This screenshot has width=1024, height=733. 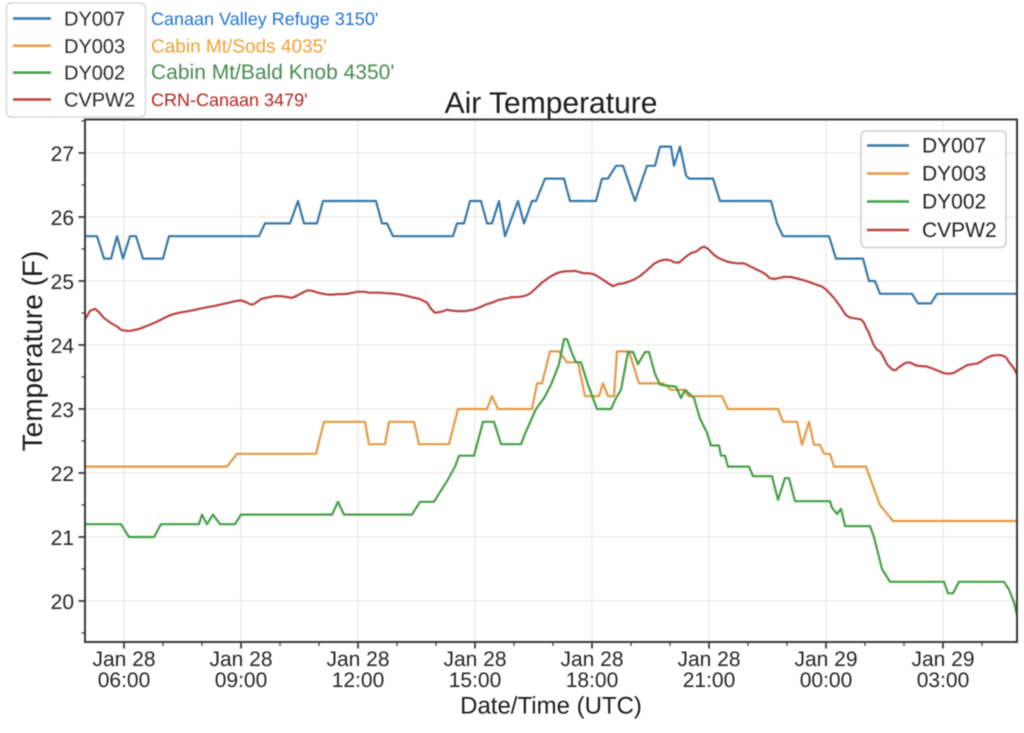 I want to click on svg-text: 22, so click(x=62, y=474).